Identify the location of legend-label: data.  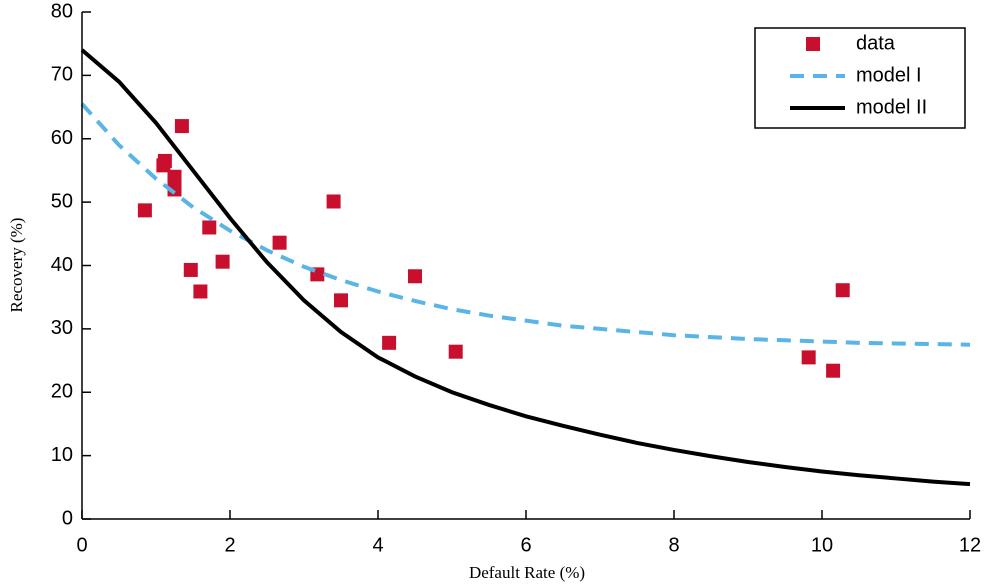
(876, 43).